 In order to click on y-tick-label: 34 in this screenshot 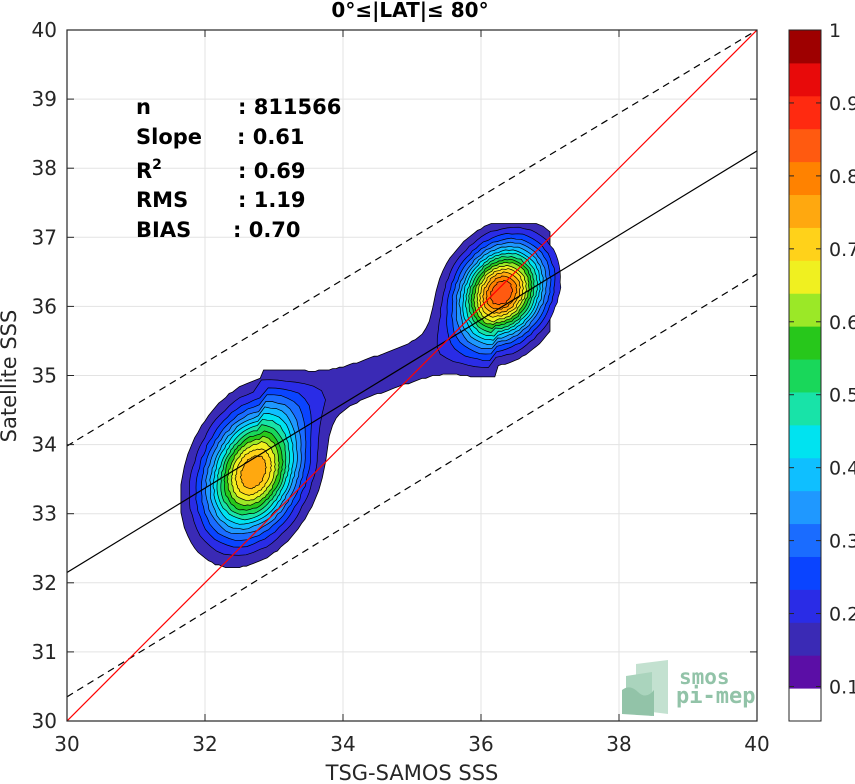, I will do `click(44, 445)`.